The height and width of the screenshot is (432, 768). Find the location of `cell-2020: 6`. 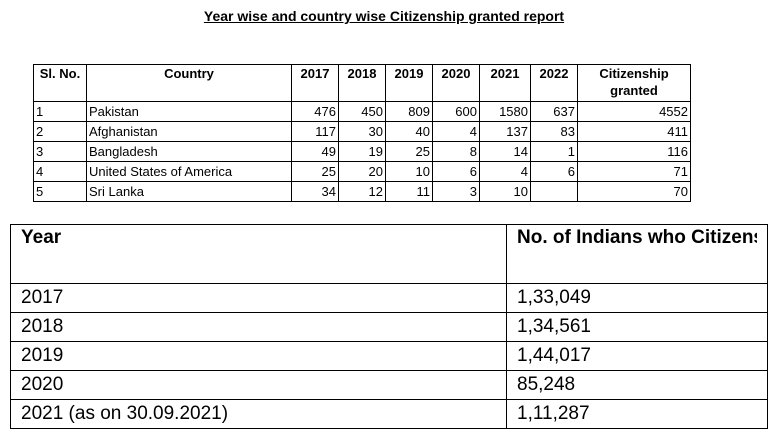

cell-2020: 6 is located at coordinates (456, 171).